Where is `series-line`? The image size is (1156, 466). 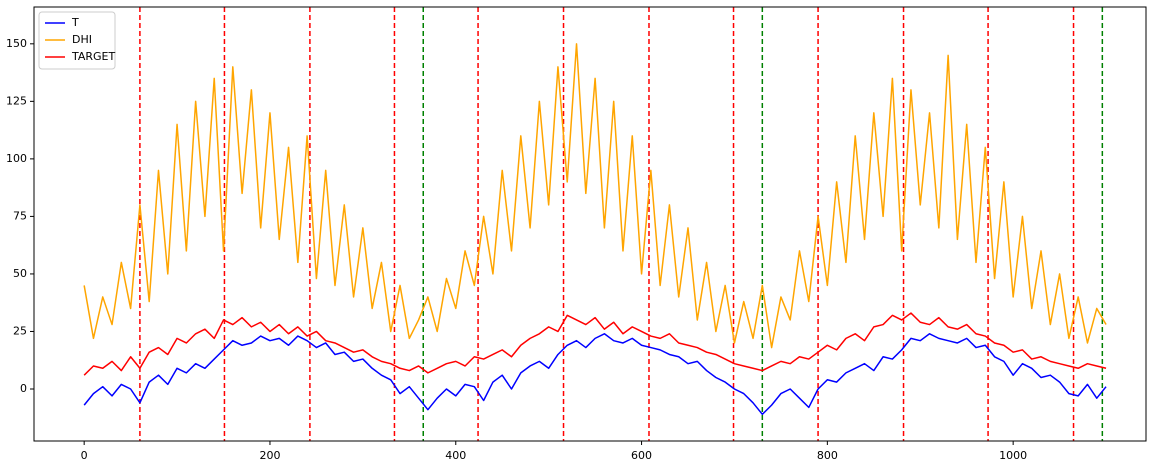
series-line is located at coordinates (595, 344).